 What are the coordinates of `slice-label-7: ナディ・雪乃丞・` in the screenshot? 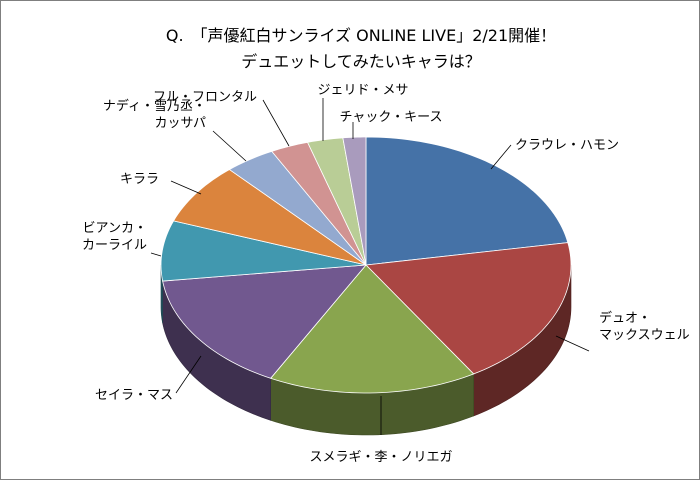 It's located at (154, 106).